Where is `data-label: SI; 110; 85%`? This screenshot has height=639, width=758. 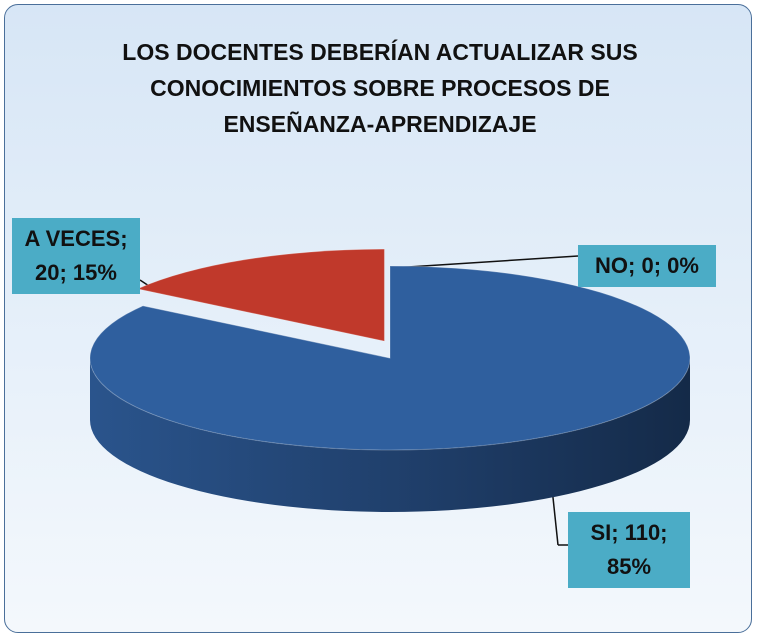 data-label: SI; 110; 85% is located at coordinates (629, 550).